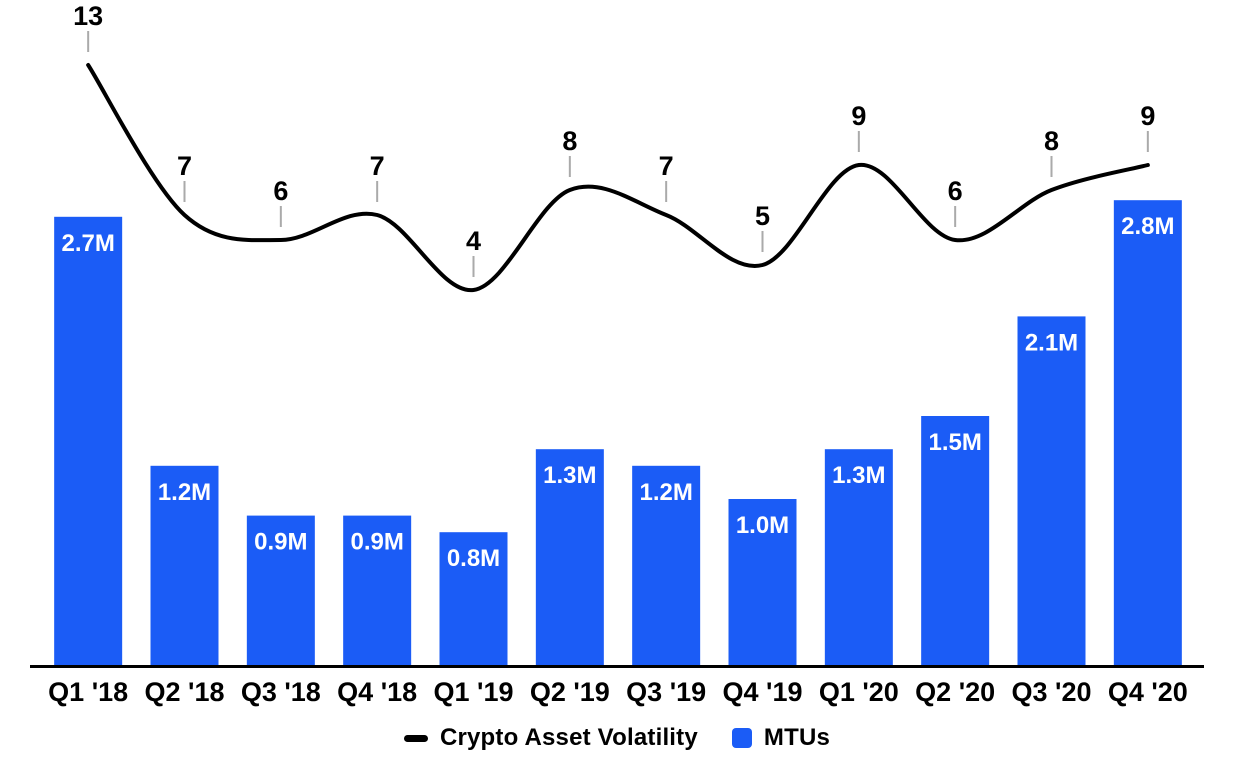 This screenshot has width=1234, height=778. What do you see at coordinates (87, 243) in the screenshot?
I see `bar-value-label: 2.7M` at bounding box center [87, 243].